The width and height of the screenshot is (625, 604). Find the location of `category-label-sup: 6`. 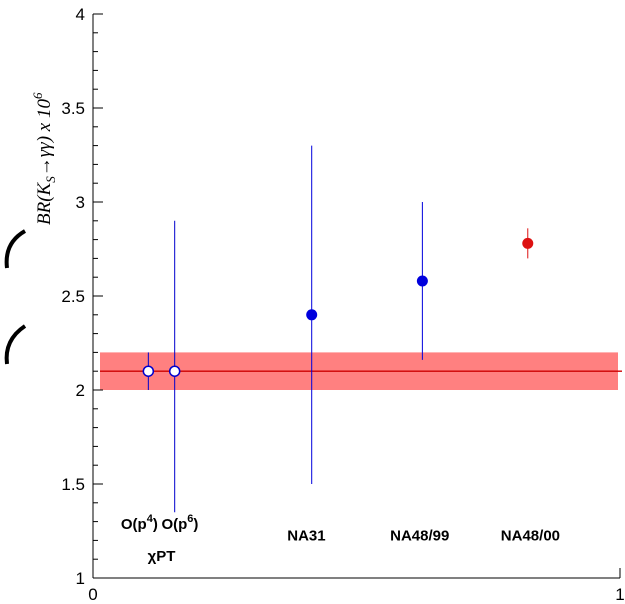

category-label-sup: 6 is located at coordinates (190, 519).